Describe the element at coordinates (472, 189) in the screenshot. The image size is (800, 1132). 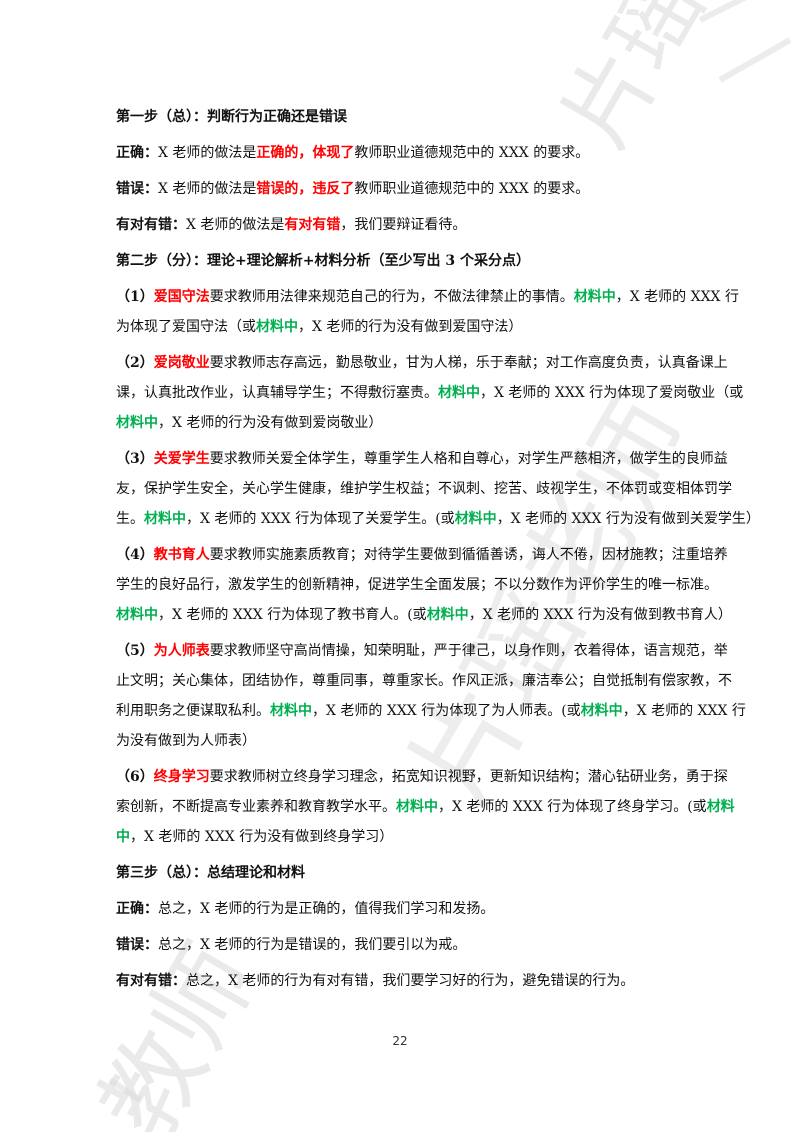
I see `wrong-post: 教师职业道德规范中的 XXX 的要求。` at that location.